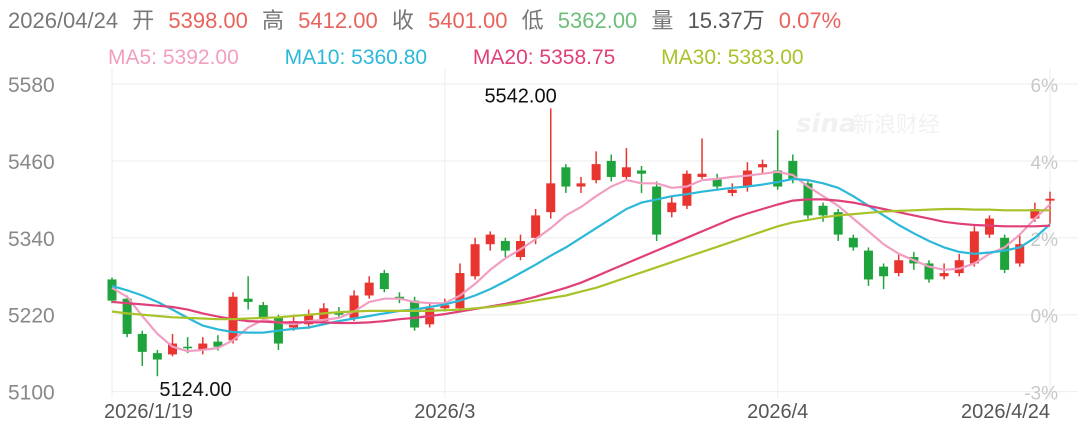 This screenshot has width=1080, height=425. I want to click on low-label: 低, so click(532, 20).